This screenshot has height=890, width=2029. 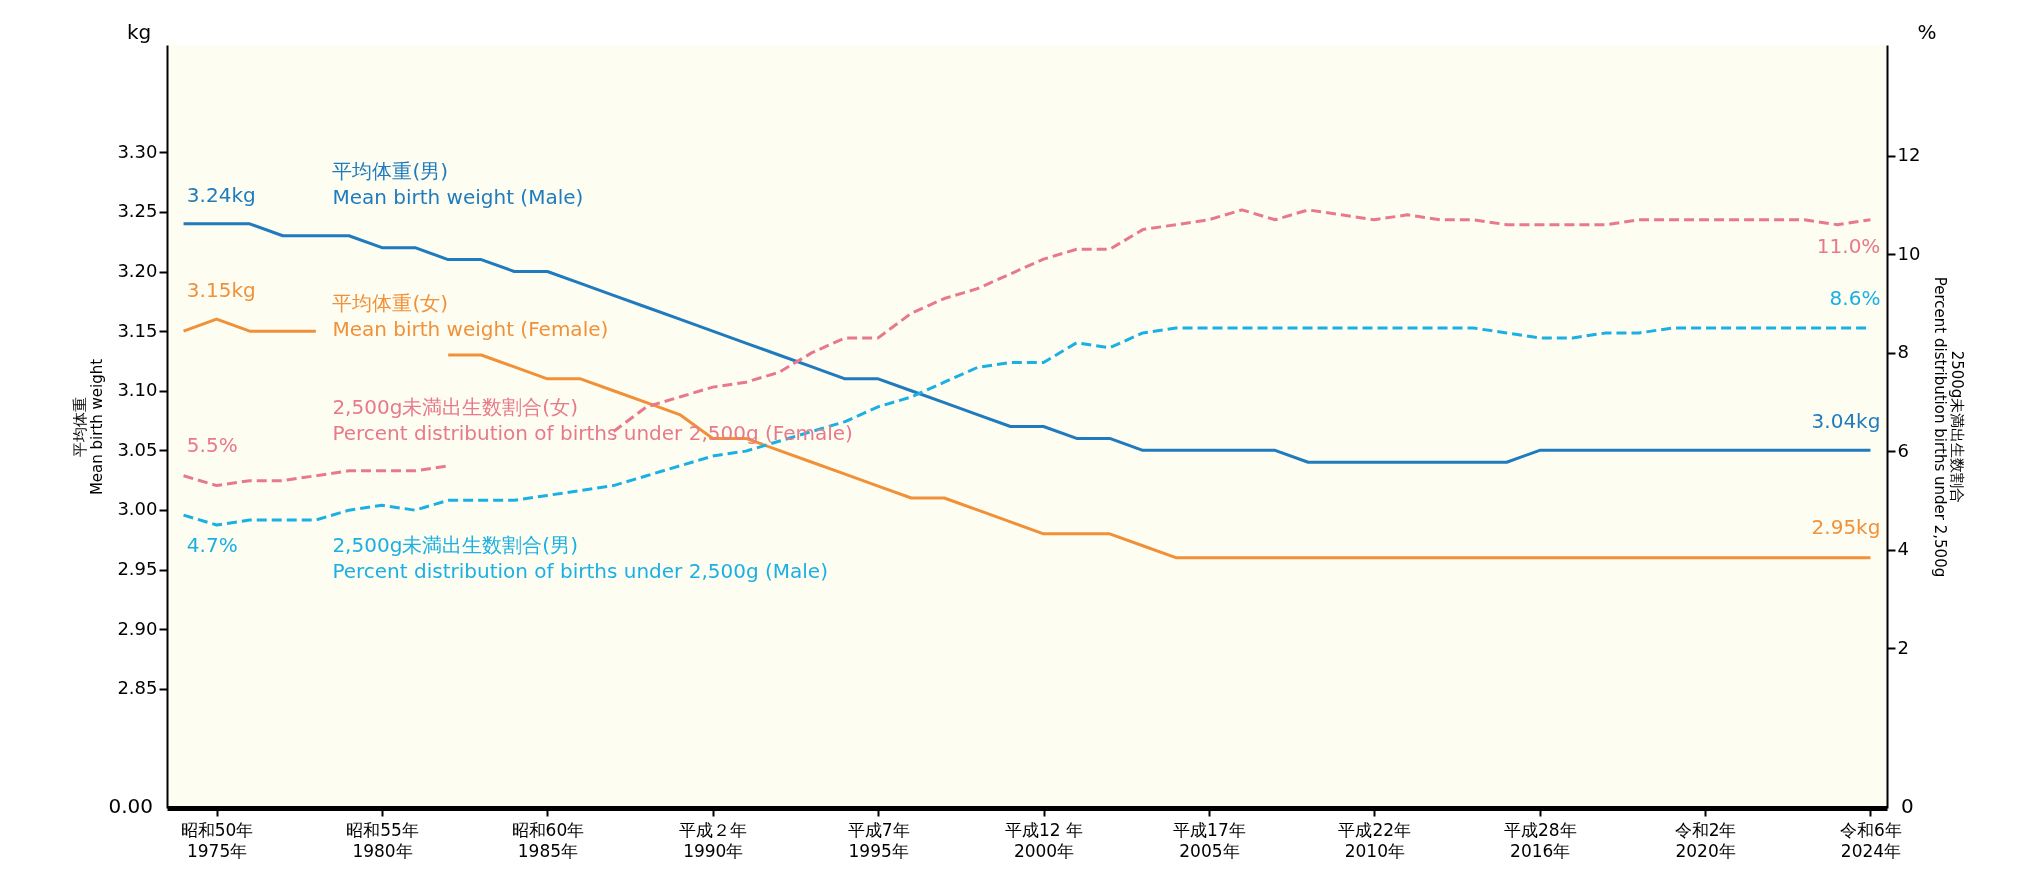 What do you see at coordinates (1903, 450) in the screenshot?
I see `y2-tick-label: 6` at bounding box center [1903, 450].